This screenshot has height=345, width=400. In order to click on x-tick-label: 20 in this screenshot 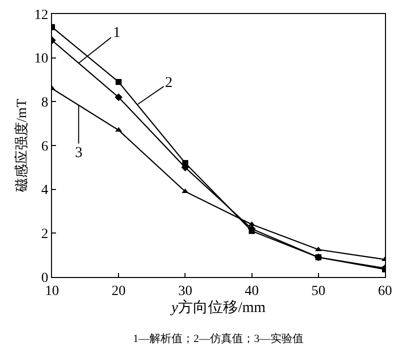, I will do `click(119, 291)`.